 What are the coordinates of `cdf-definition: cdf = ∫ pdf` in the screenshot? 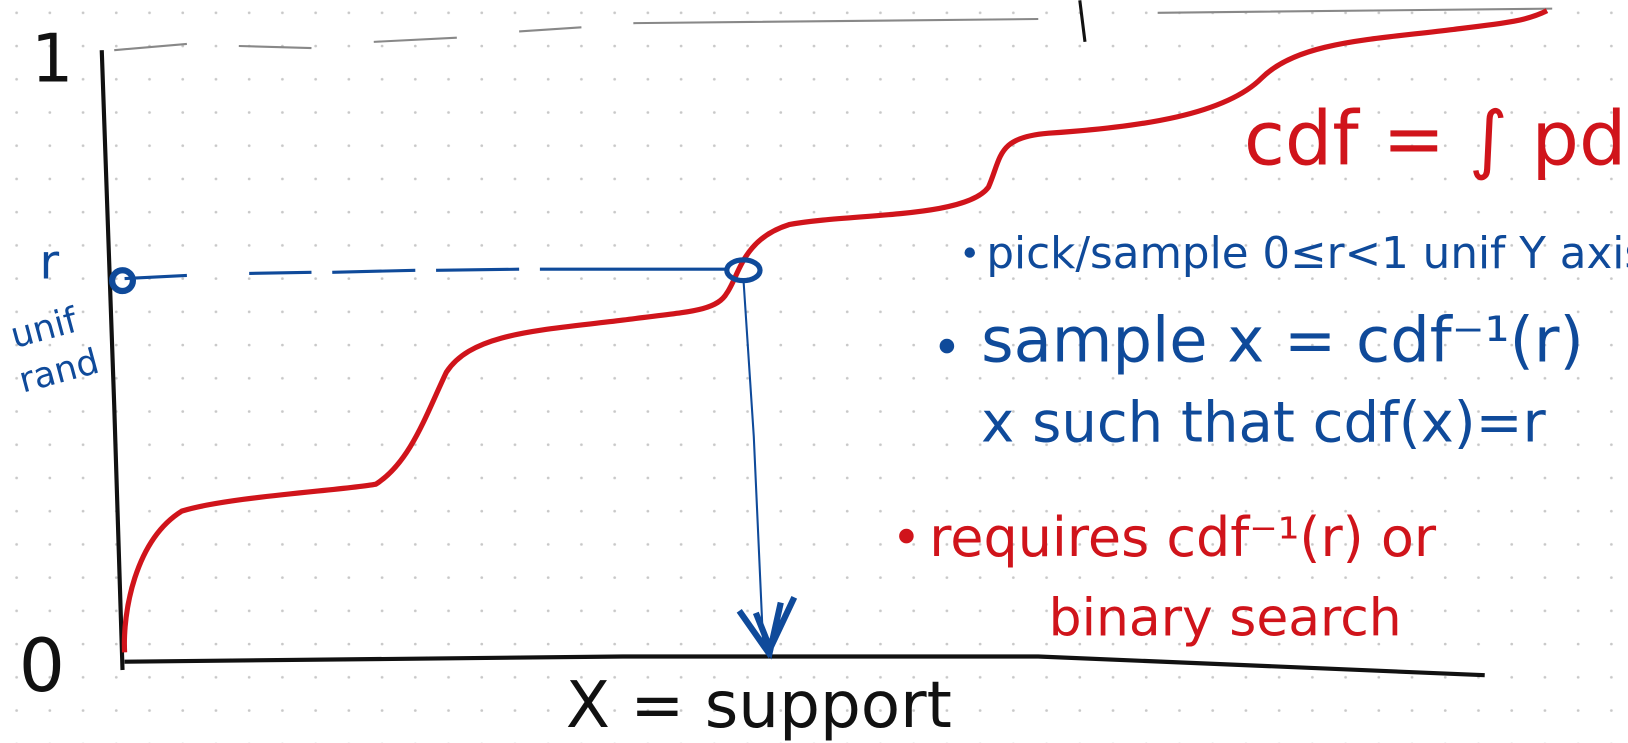 It's located at (1436, 138).